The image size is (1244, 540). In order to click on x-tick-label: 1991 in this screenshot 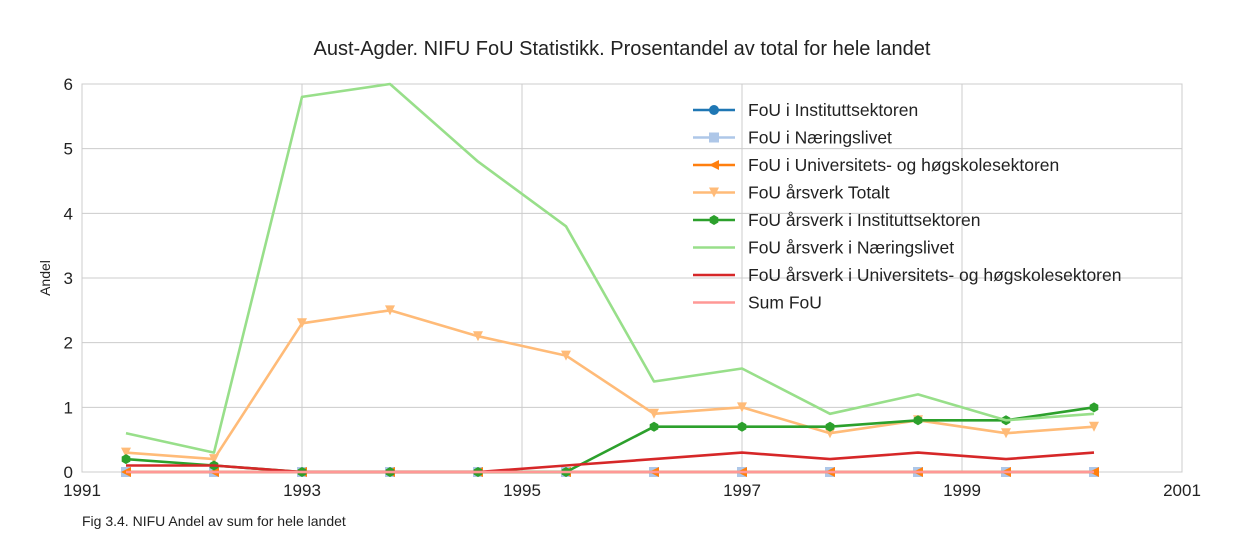, I will do `click(82, 490)`.